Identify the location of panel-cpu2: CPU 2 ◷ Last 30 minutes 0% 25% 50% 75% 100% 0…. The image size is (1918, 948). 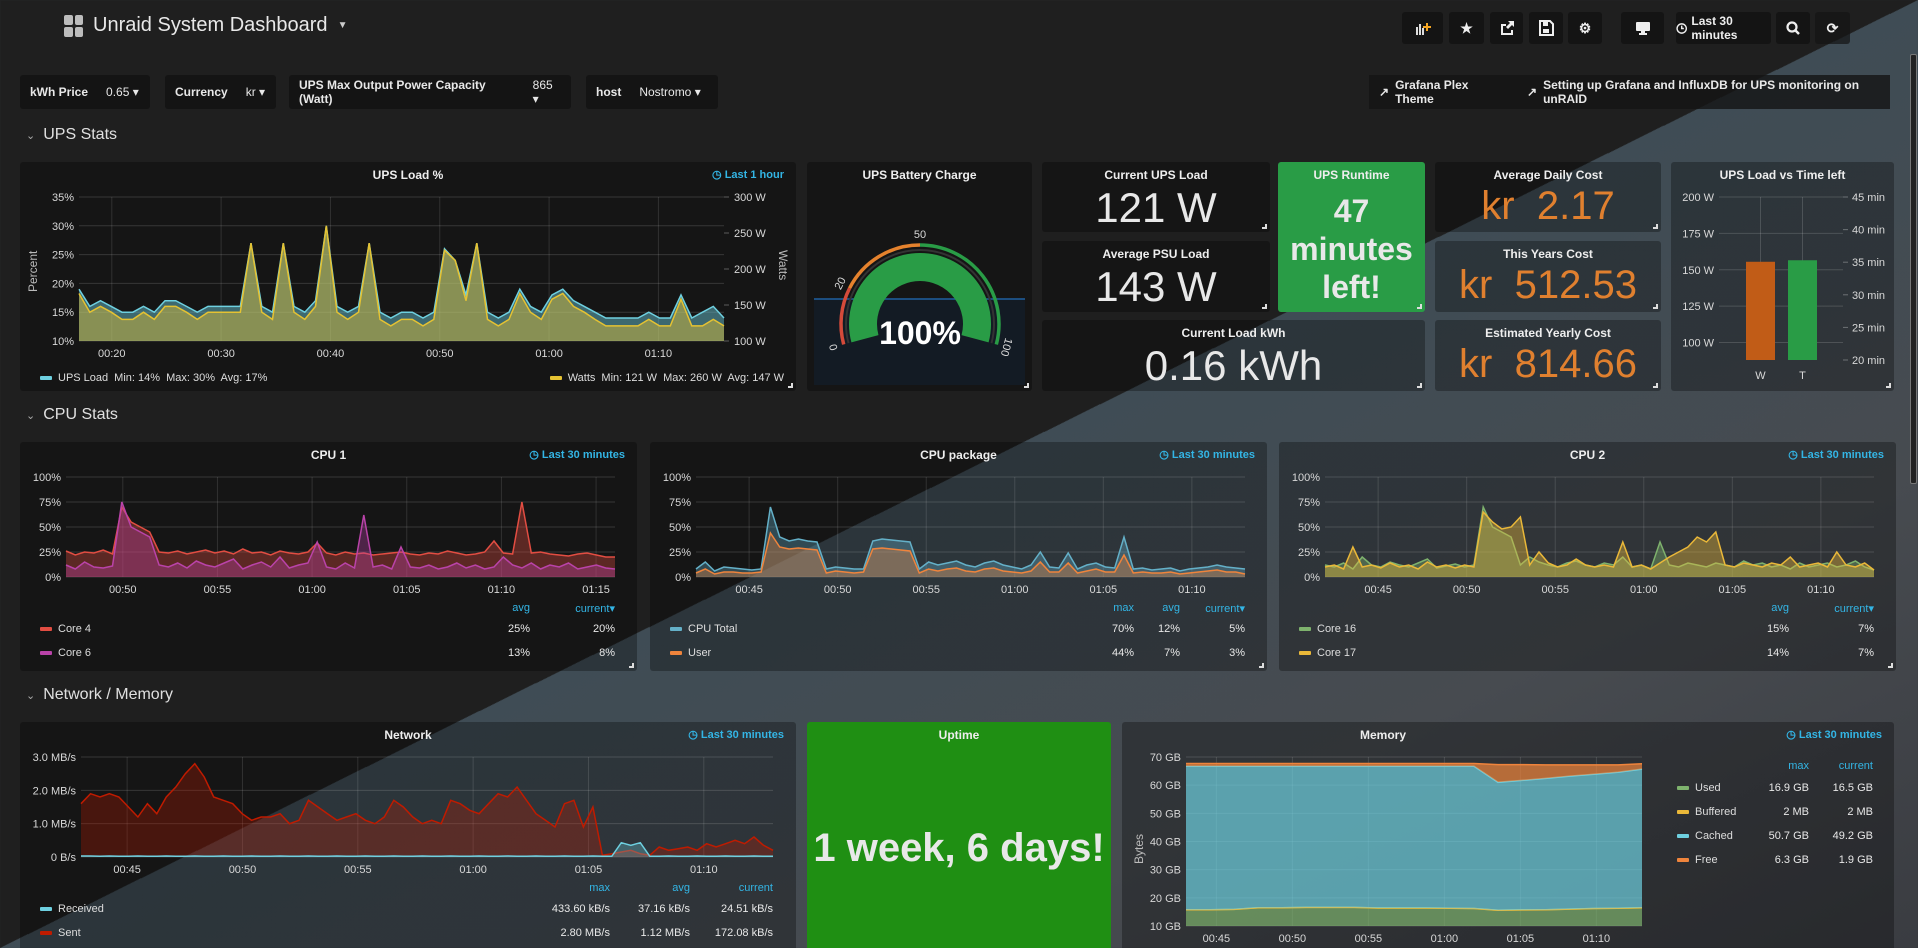
(1587, 556).